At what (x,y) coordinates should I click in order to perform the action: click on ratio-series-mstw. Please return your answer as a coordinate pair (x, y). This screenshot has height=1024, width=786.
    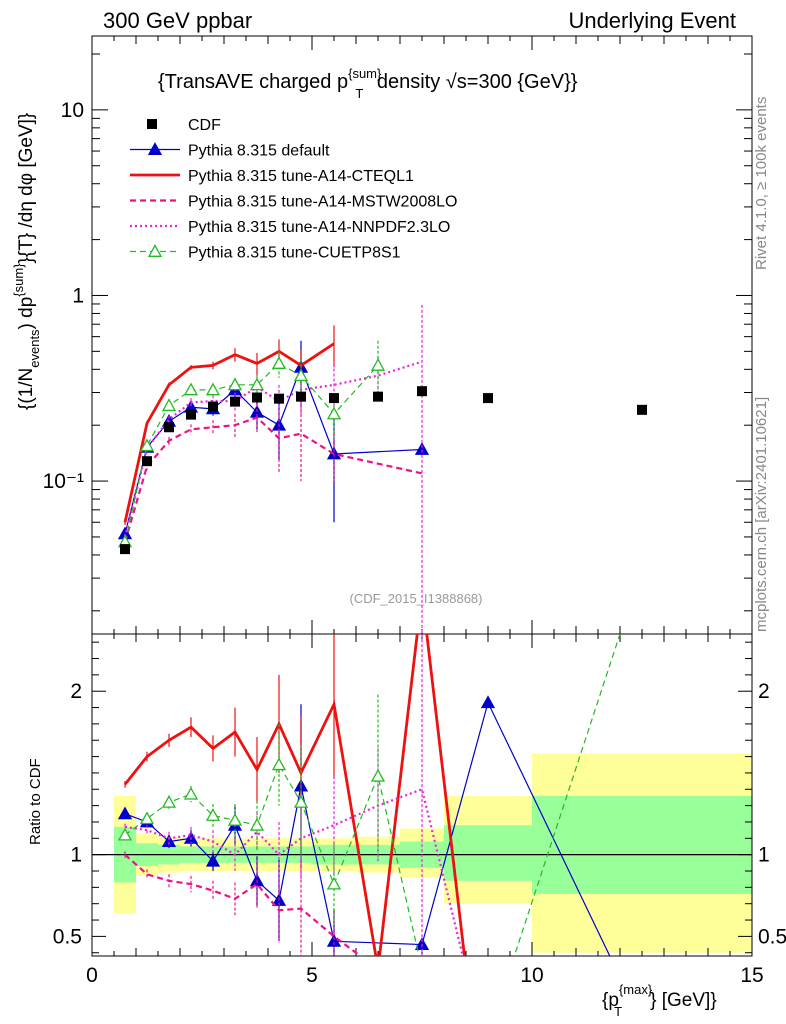
    Looking at the image, I should click on (243, 903).